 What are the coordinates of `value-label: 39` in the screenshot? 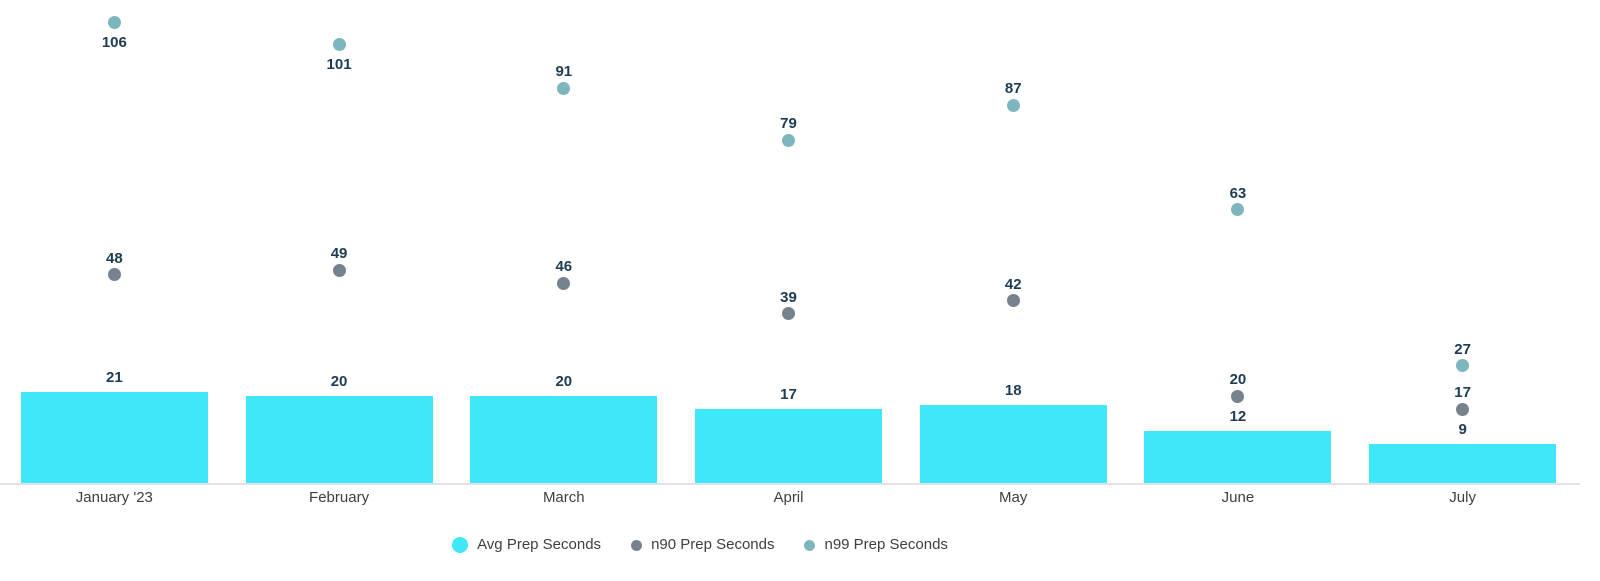 It's located at (788, 297).